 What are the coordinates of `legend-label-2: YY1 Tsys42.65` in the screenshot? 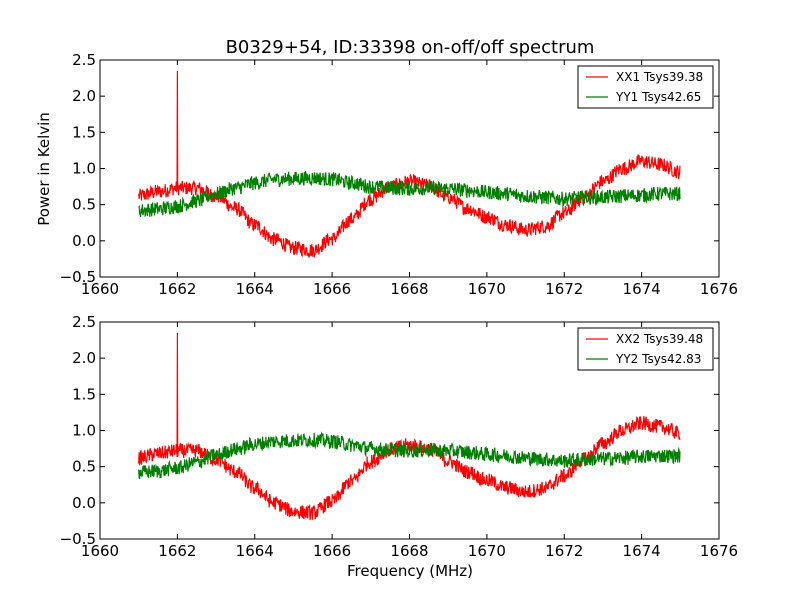 It's located at (658, 97).